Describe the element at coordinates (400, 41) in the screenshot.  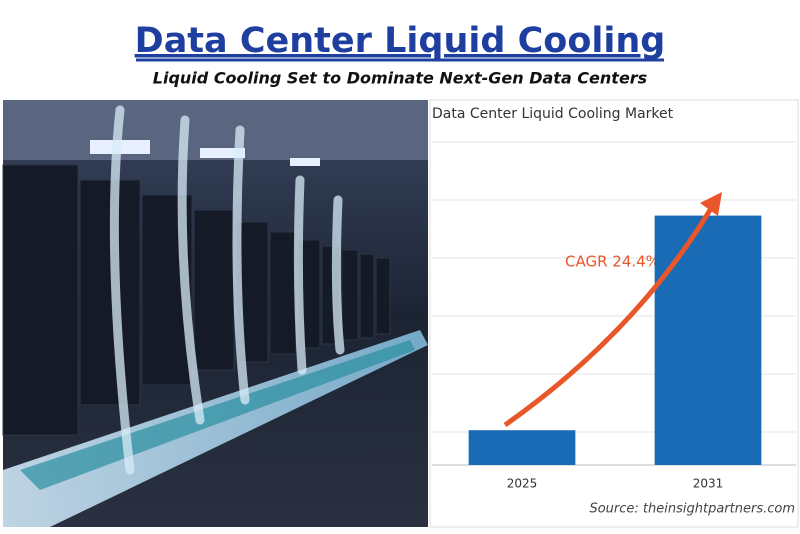
I see `page-title: Data Center Liquid Cooling` at that location.